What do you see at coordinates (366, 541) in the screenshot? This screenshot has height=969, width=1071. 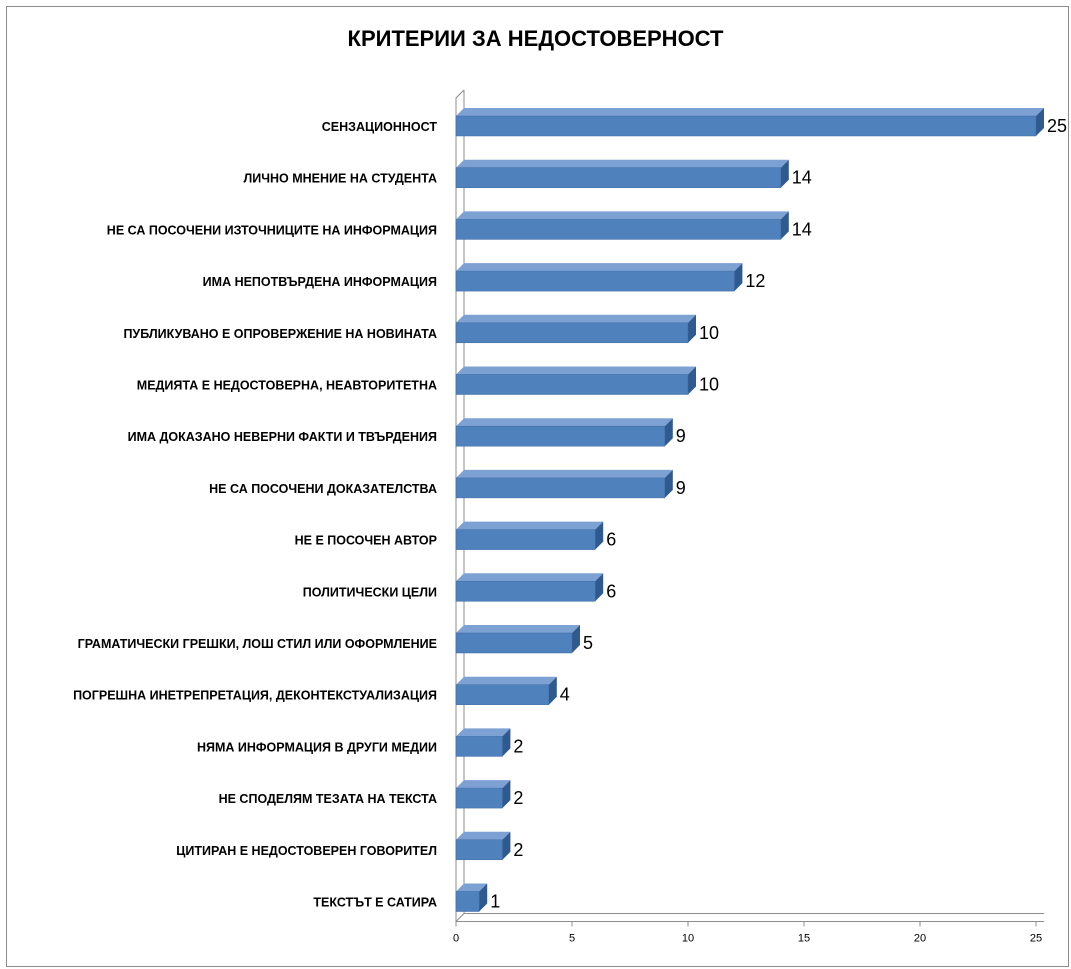 I see `category-label: НЕ Е ПОСОЧЕН АВТОР` at bounding box center [366, 541].